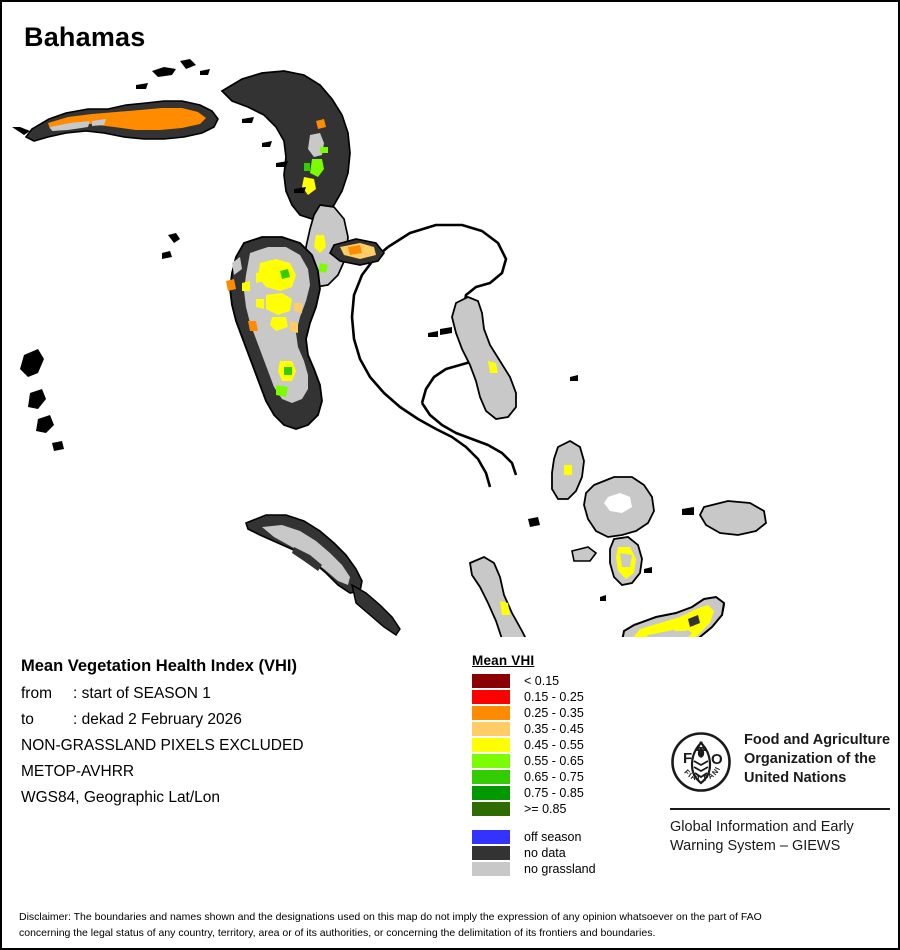 Image resolution: width=900 pixels, height=950 pixels. Describe the element at coordinates (274, 333) in the screenshot. I see `island-andros` at that location.